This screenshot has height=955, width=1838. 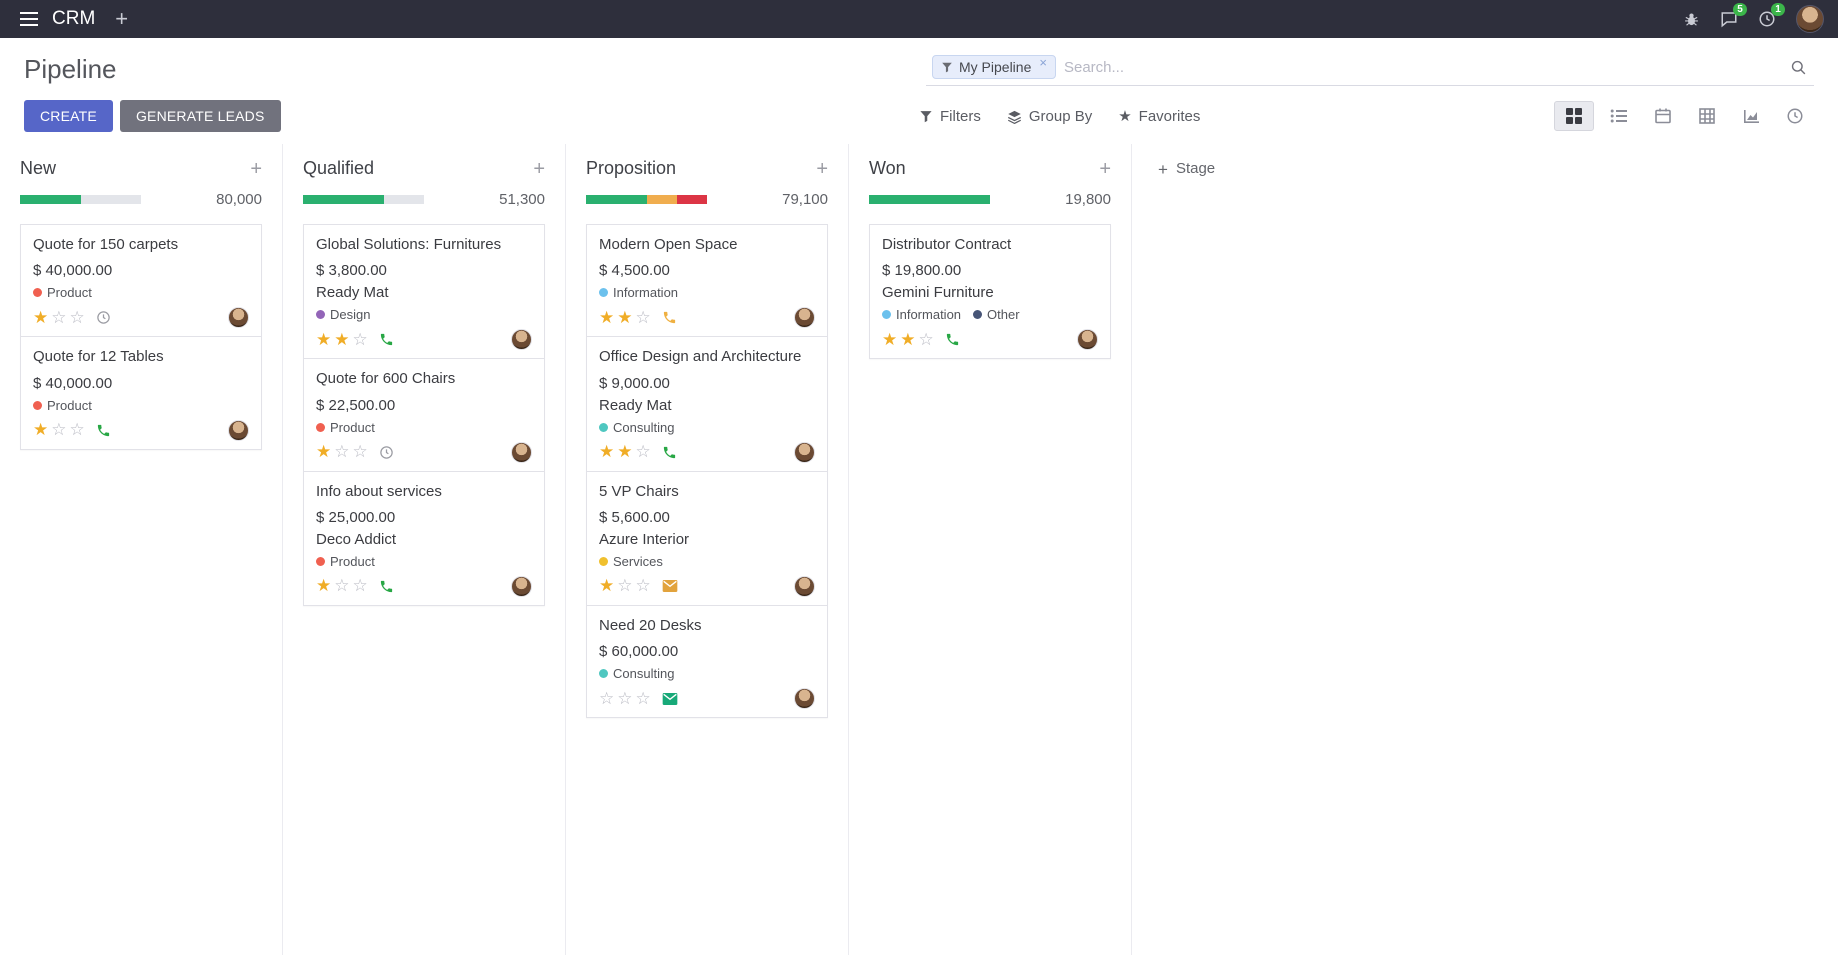 What do you see at coordinates (29, 19) in the screenshot?
I see `apps-menu-icon` at bounding box center [29, 19].